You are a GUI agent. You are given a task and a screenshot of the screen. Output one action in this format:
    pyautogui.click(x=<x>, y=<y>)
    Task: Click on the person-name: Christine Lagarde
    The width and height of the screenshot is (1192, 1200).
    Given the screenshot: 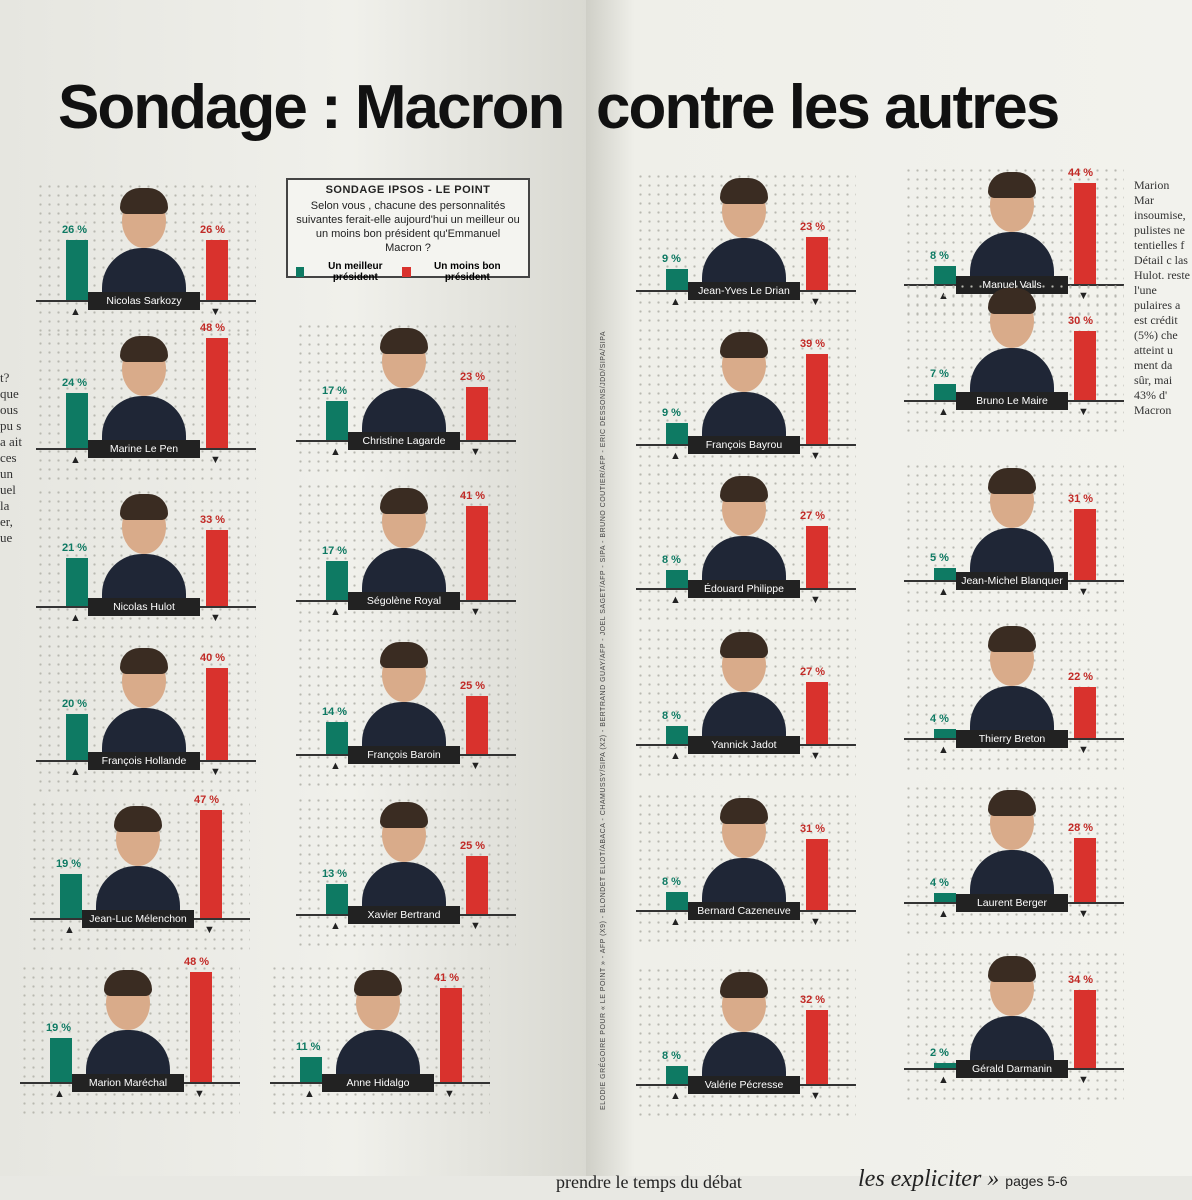 What is the action you would take?
    pyautogui.click(x=404, y=441)
    